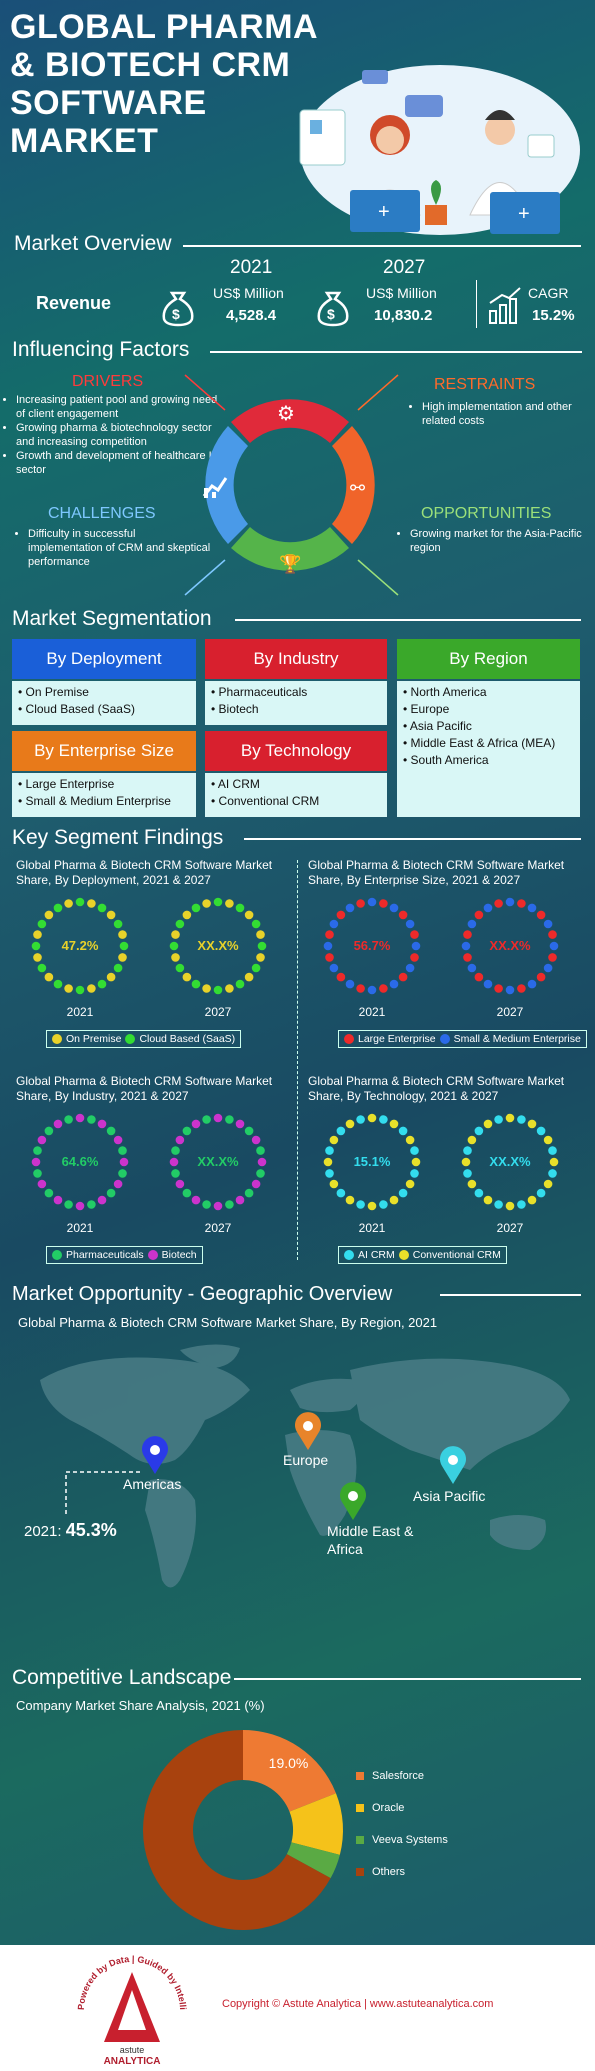  Describe the element at coordinates (402, 1824) in the screenshot. I see `pie-legend: Salesforce Oracle Veeva Systems Others` at that location.